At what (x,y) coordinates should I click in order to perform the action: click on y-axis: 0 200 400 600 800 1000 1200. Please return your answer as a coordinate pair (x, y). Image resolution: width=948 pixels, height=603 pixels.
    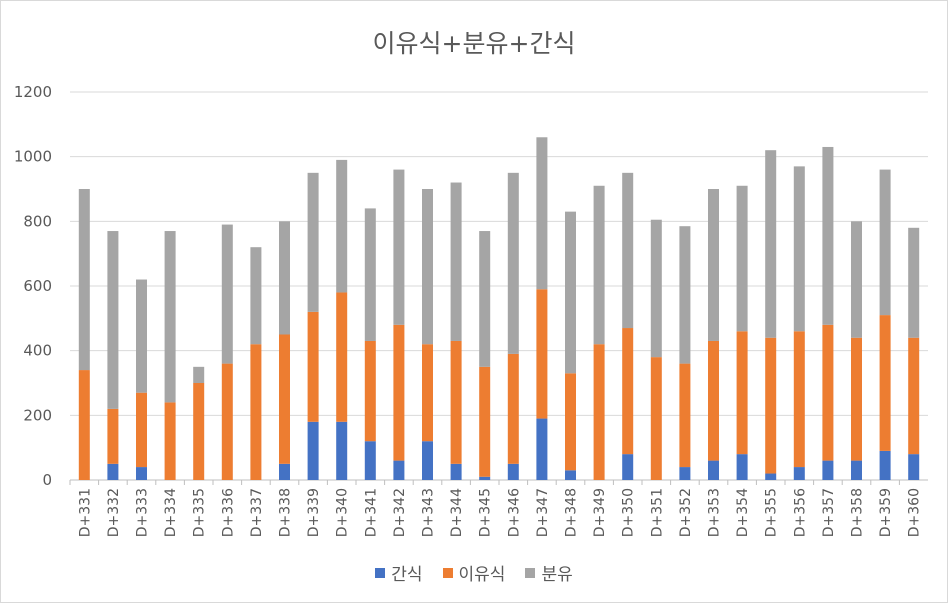
    Looking at the image, I should click on (33, 286).